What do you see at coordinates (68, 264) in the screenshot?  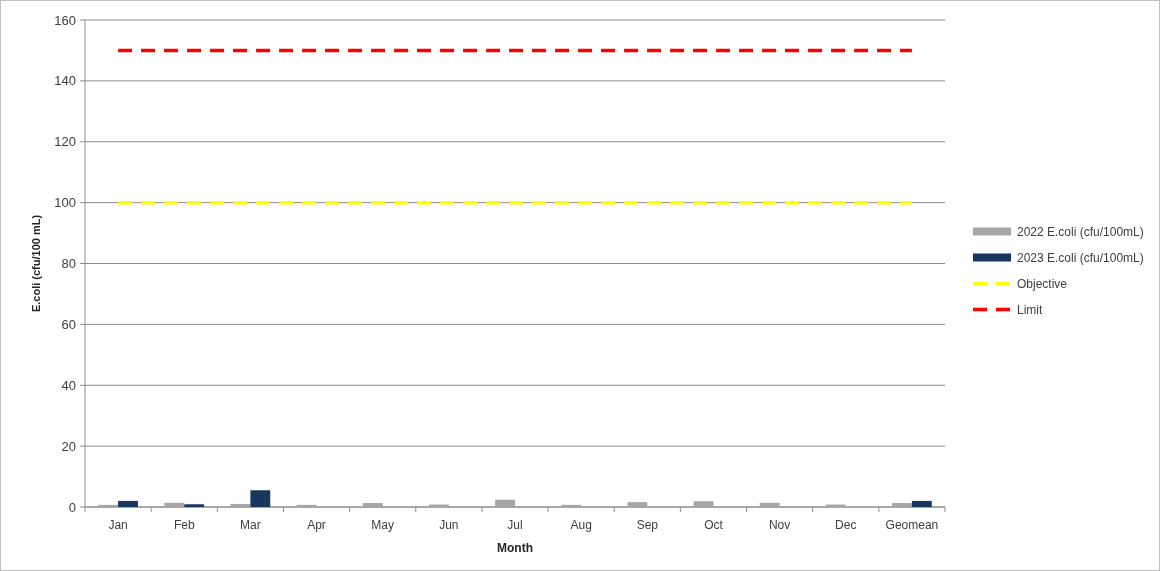 I see `y-tick-label: 80` at bounding box center [68, 264].